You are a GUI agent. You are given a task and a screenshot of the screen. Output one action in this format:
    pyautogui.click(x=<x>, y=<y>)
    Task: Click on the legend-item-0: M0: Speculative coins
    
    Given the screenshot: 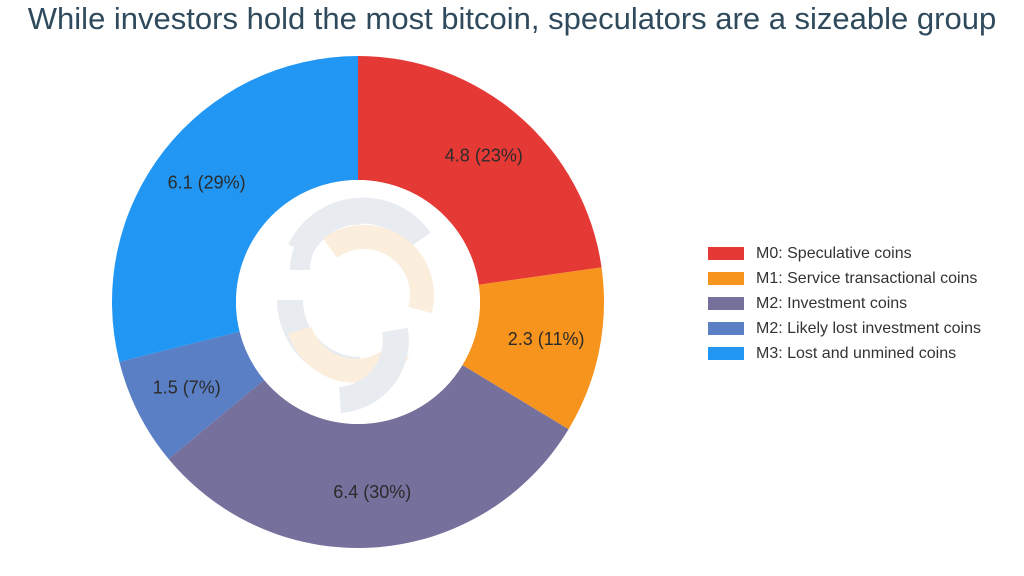 What is the action you would take?
    pyautogui.click(x=844, y=253)
    